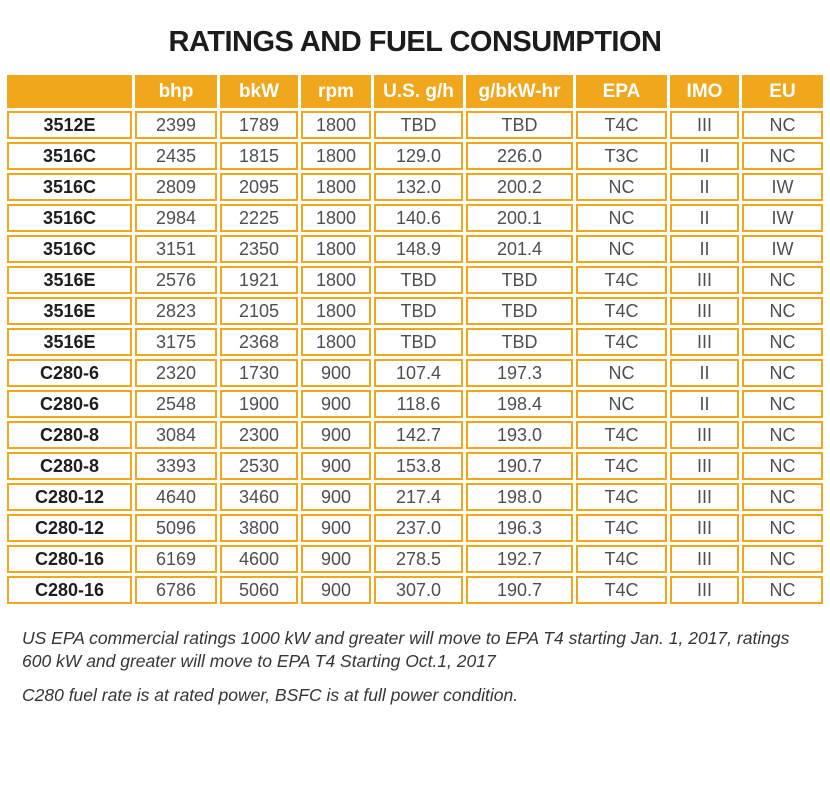 The height and width of the screenshot is (798, 830). I want to click on value-cell: 3393, so click(176, 466).